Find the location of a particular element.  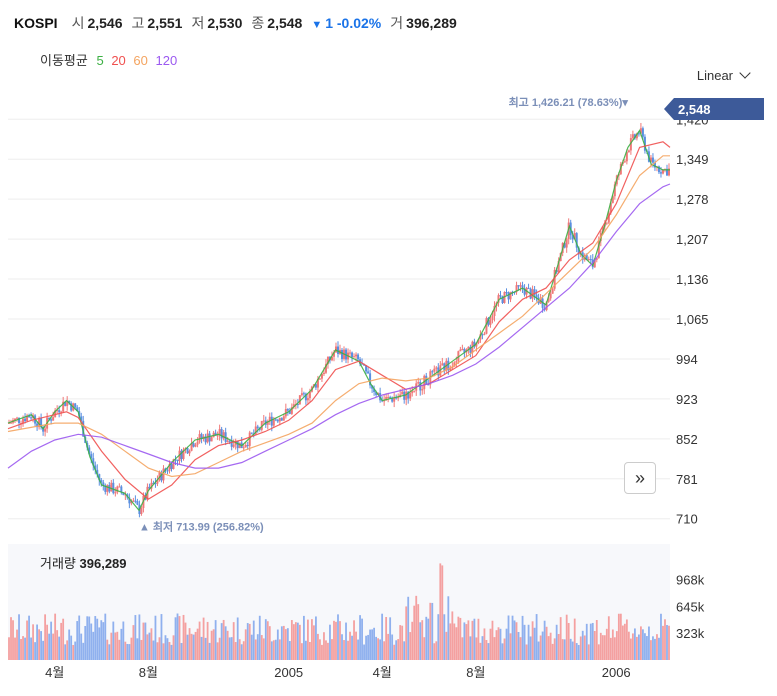

scroll-to-latest-button: » is located at coordinates (640, 478).